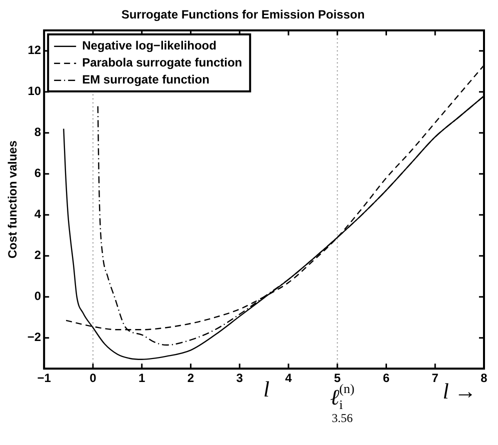  Describe the element at coordinates (149, 45) in the screenshot. I see `legend-label: Negative log−likelihood` at that location.